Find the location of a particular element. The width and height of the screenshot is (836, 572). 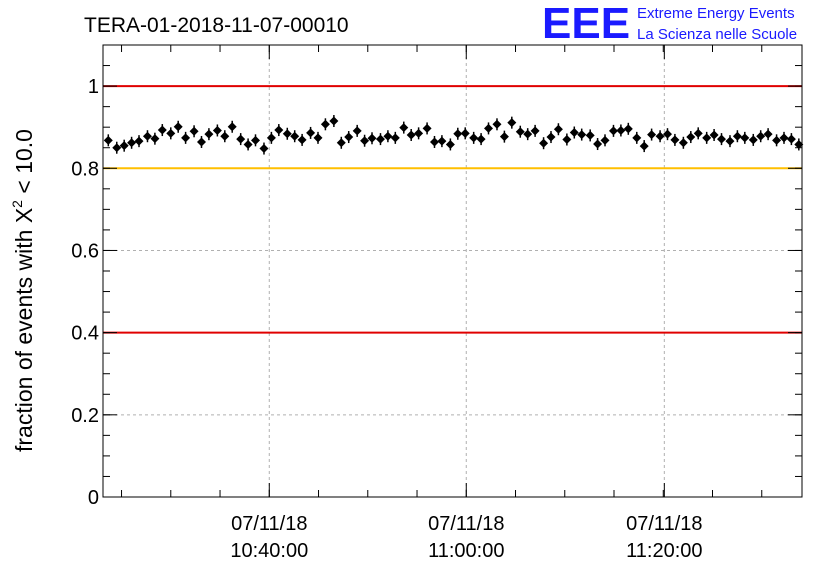

chart-title: TERA-01-2018-11-07-00010 is located at coordinates (216, 25).